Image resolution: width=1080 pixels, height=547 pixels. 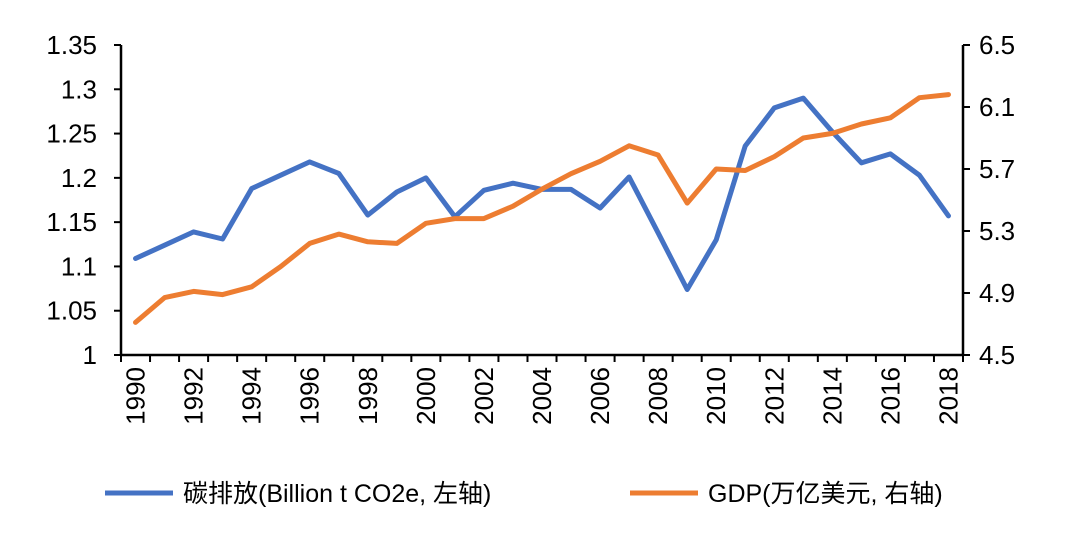 What do you see at coordinates (890, 396) in the screenshot?
I see `x-tick-label: 2016` at bounding box center [890, 396].